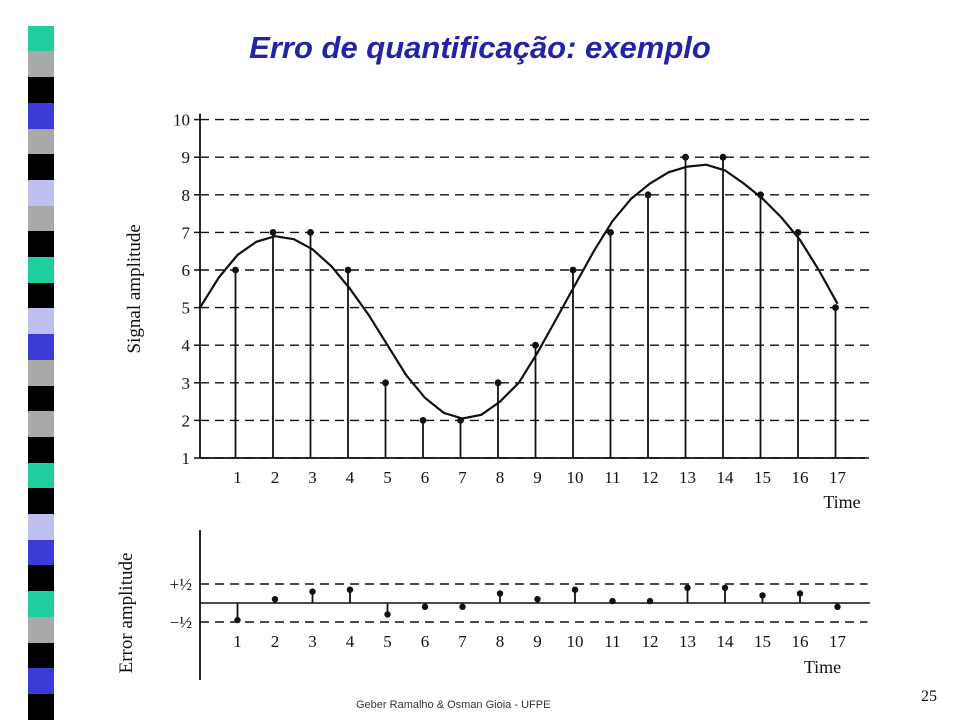 This screenshot has height=720, width=960. Describe the element at coordinates (186, 195) in the screenshot. I see `y-tick-label: 8` at that location.